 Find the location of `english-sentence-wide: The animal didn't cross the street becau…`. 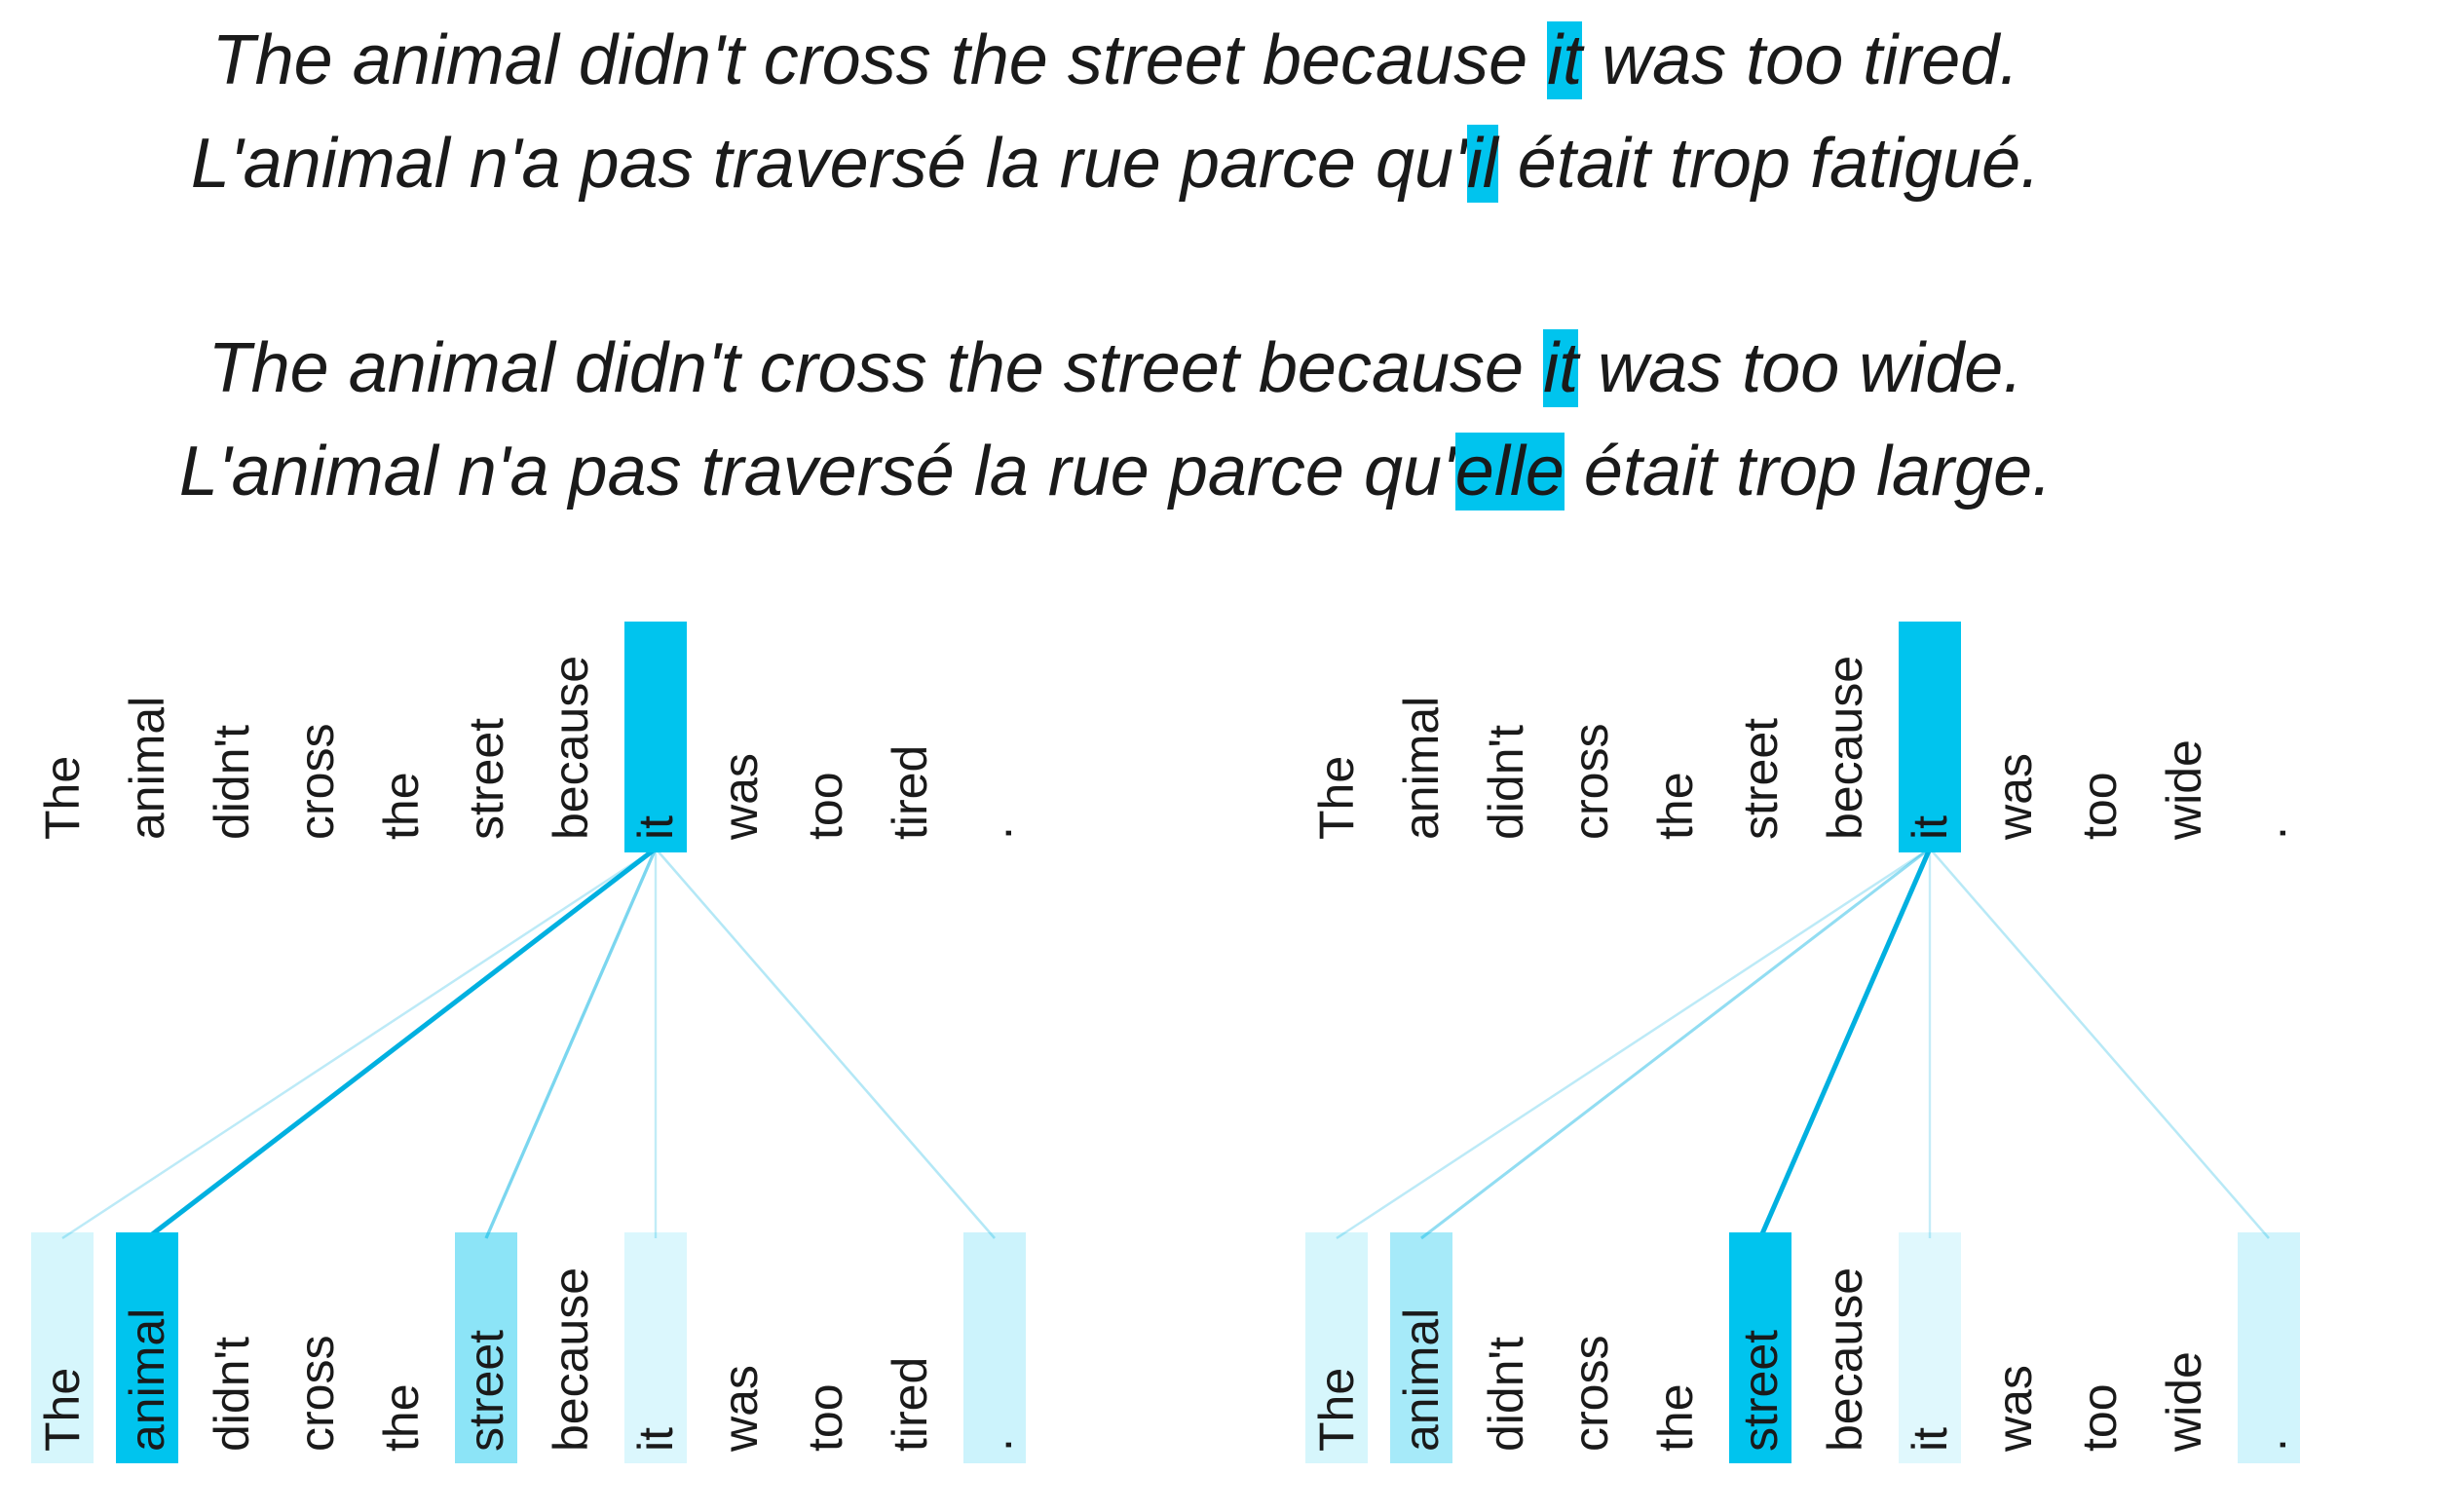

english-sentence-wide: The animal didn't cross the street becau… is located at coordinates (1115, 368).